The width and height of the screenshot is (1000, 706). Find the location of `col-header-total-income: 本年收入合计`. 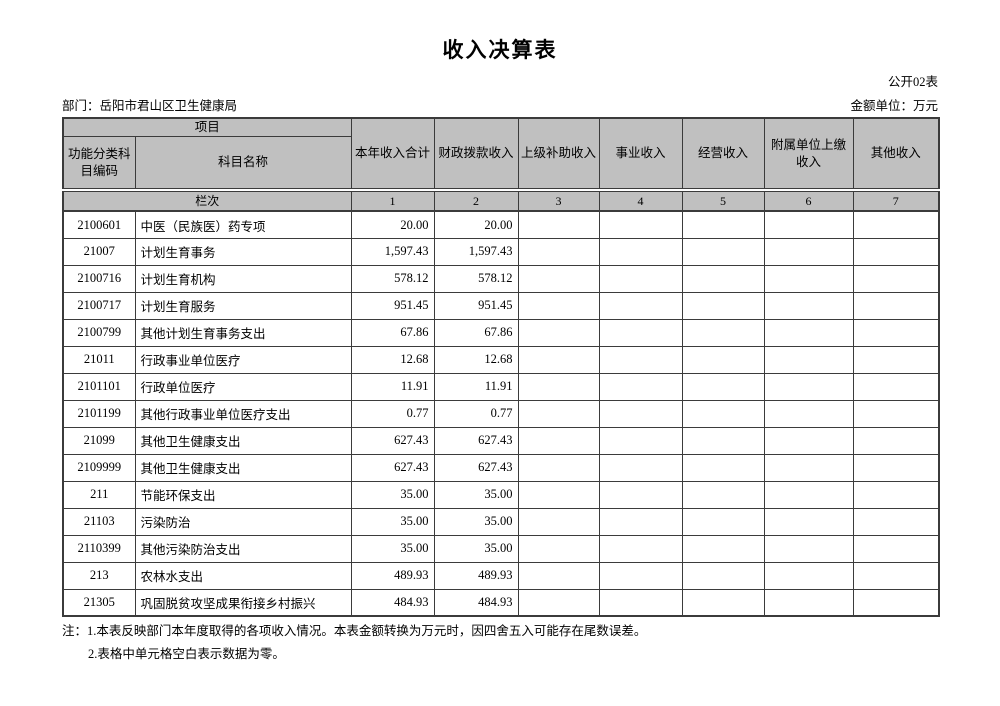

col-header-total-income: 本年收入合计 is located at coordinates (392, 154).